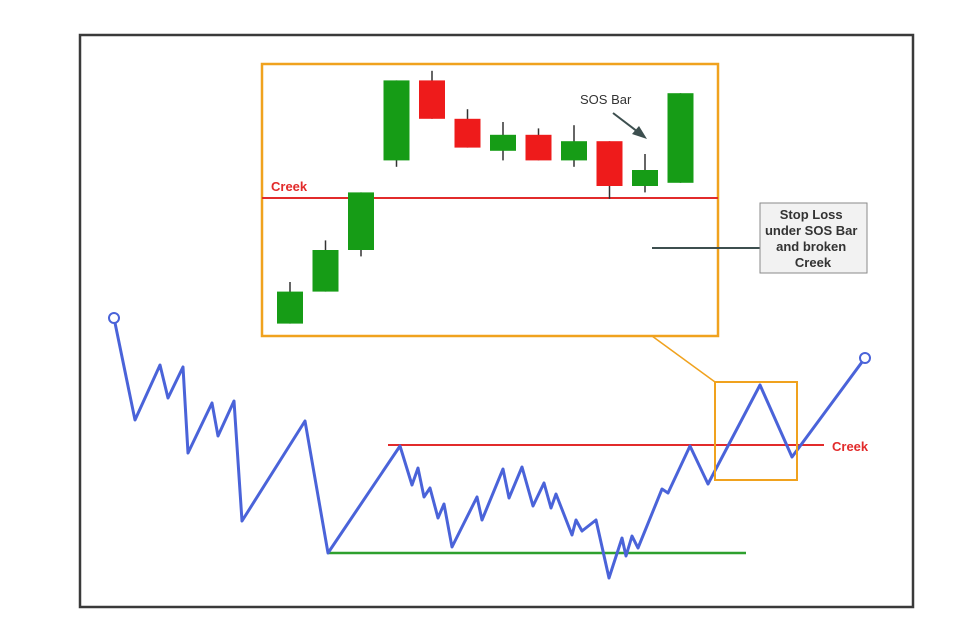 The height and width of the screenshot is (629, 967). Describe the element at coordinates (756, 431) in the screenshot. I see `zoom-region-box` at that location.